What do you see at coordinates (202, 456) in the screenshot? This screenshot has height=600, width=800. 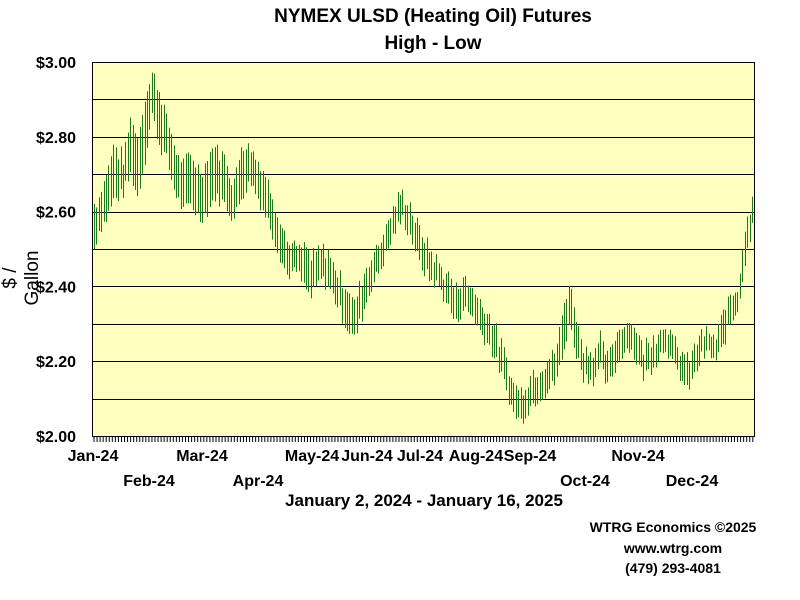 I see `x-month-label: Mar-24` at bounding box center [202, 456].